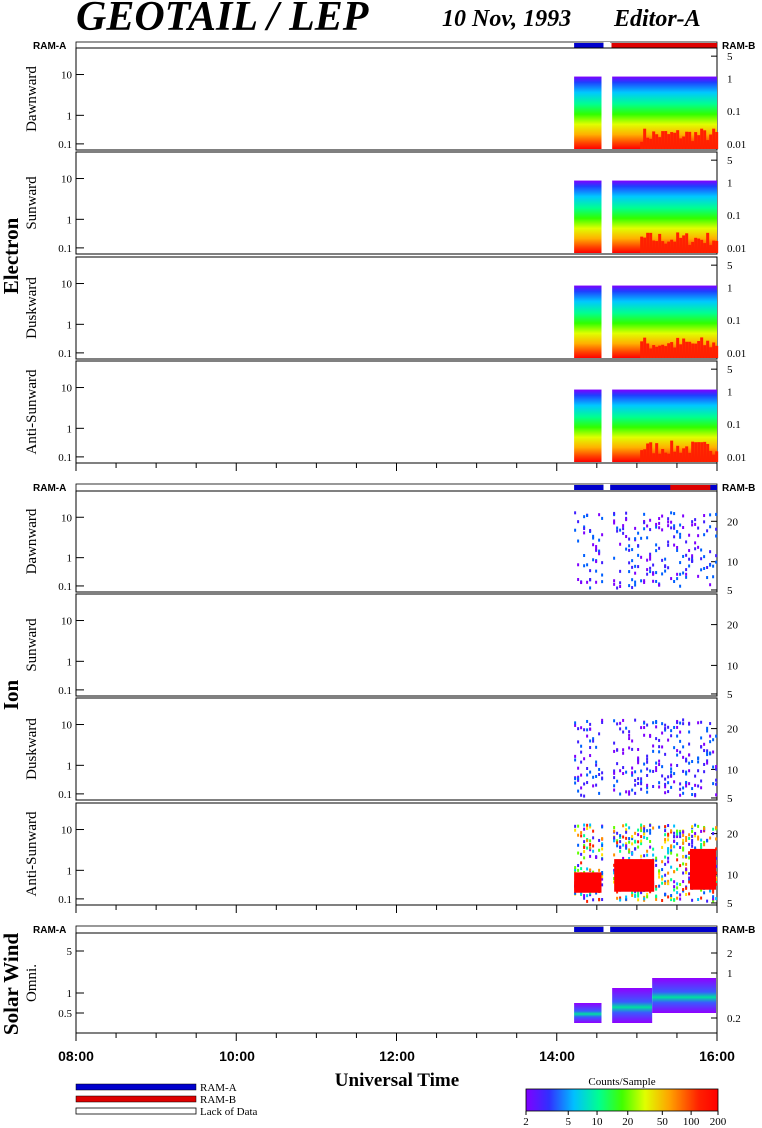 This screenshot has width=762, height=1128. What do you see at coordinates (70, 952) in the screenshot?
I see `y-tick-label: 5` at bounding box center [70, 952].